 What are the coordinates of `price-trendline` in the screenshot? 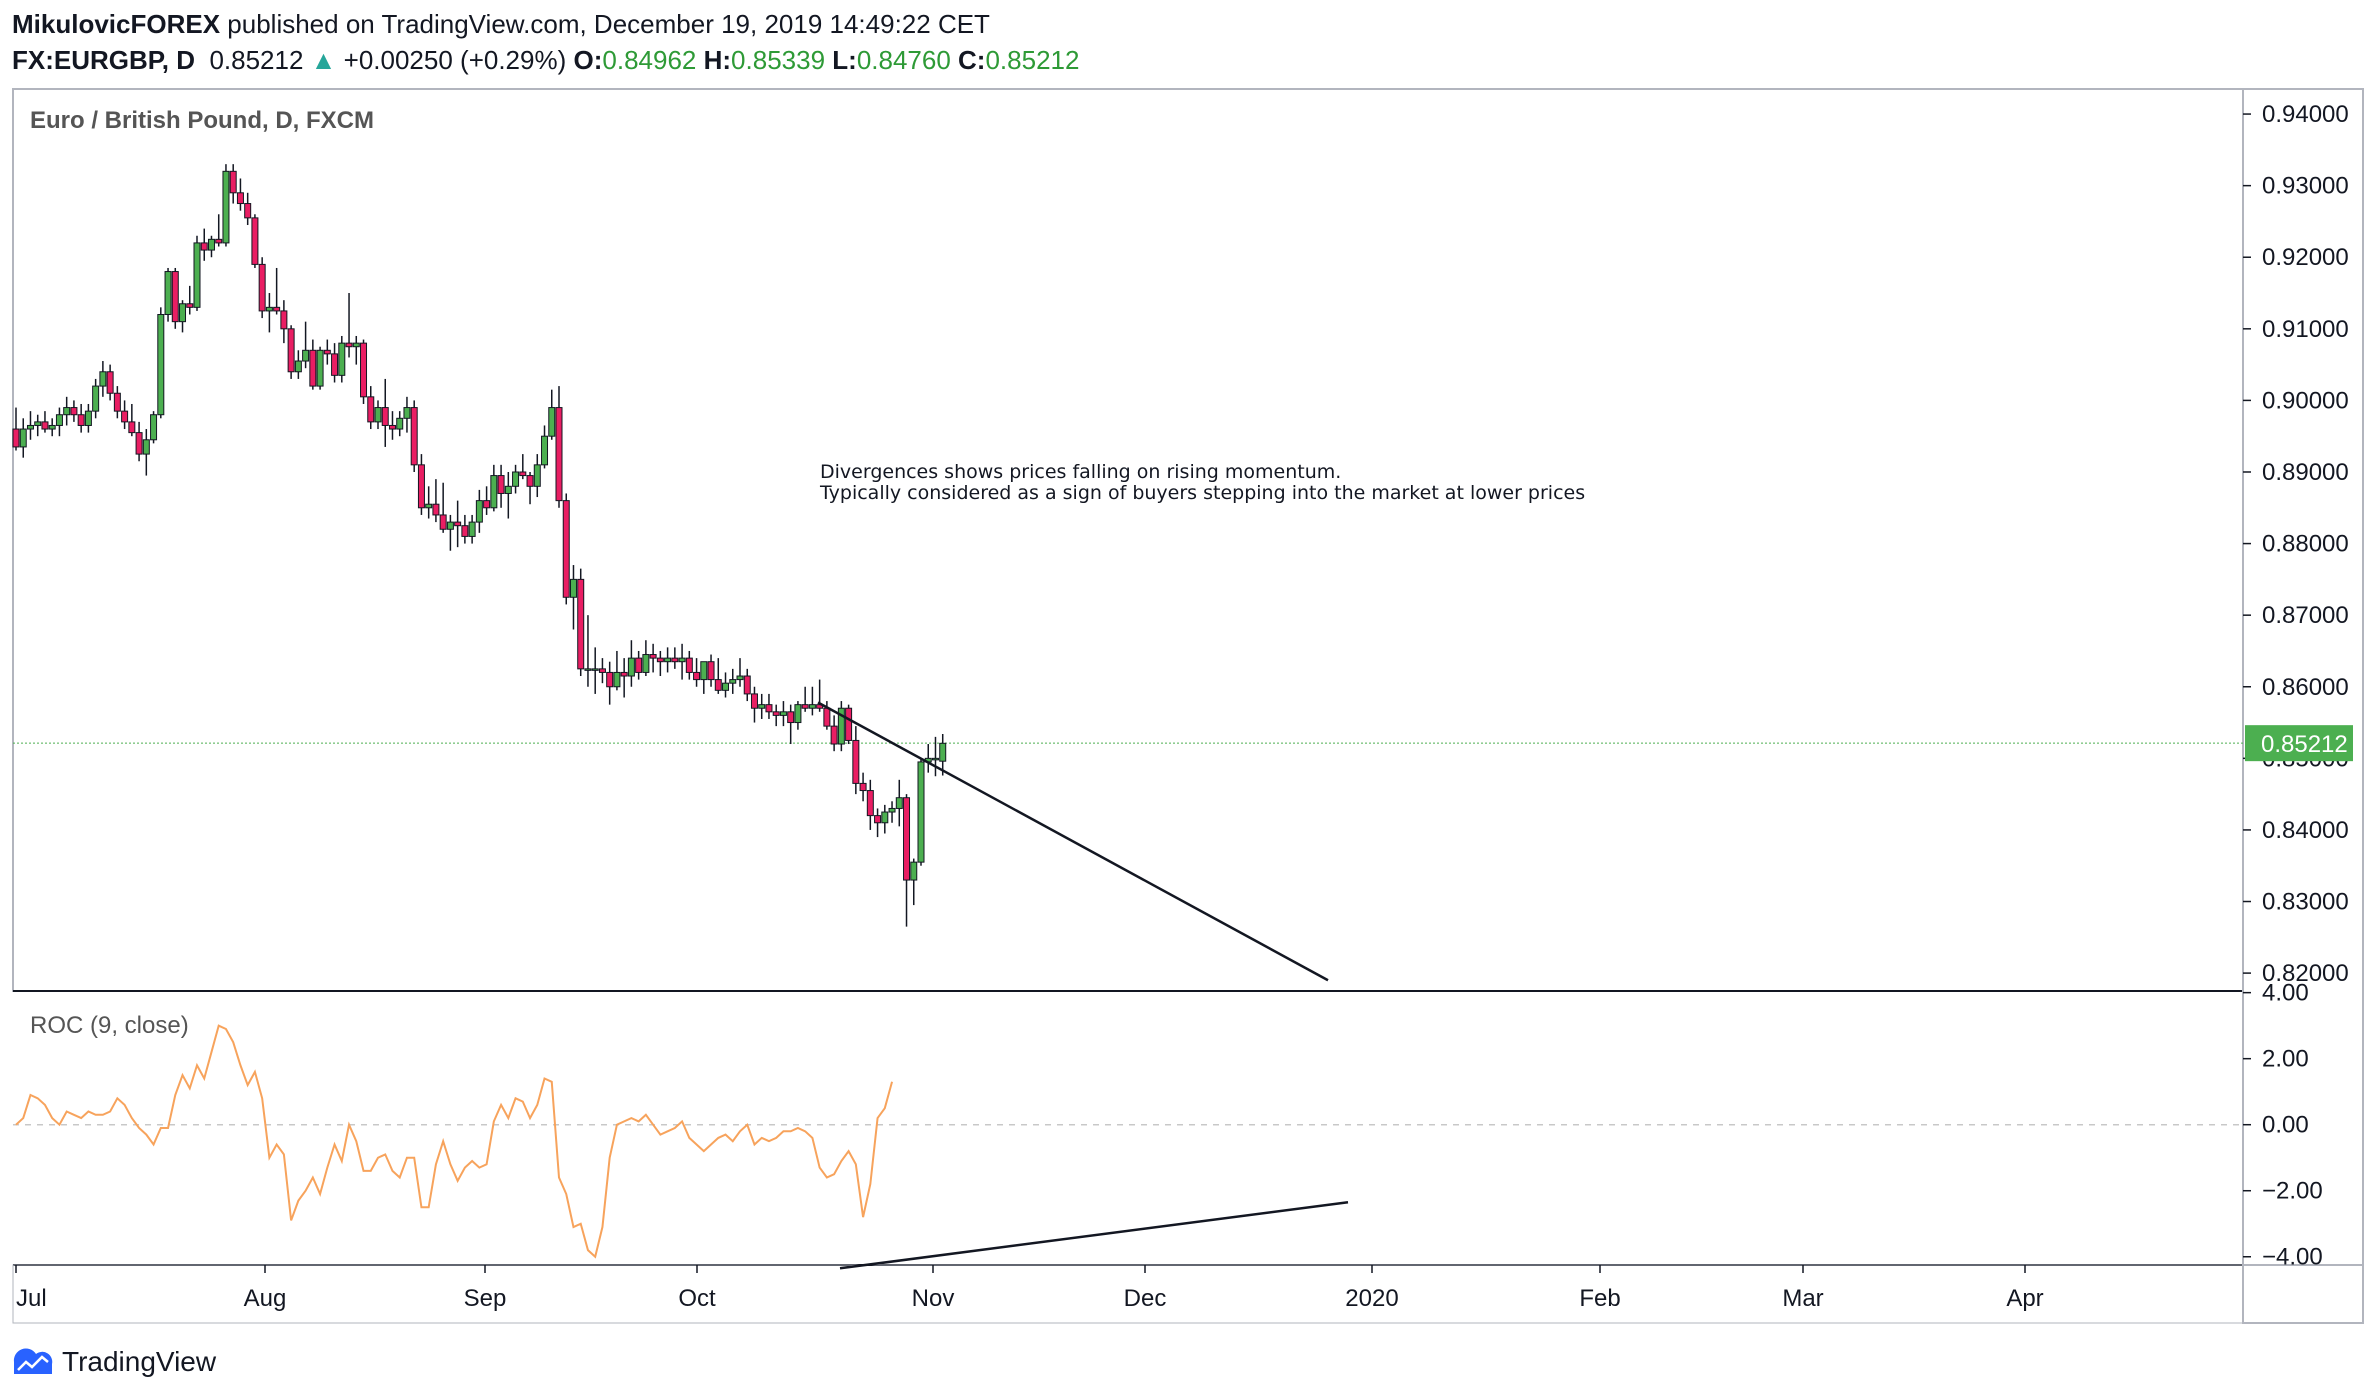 It's located at (1073, 841).